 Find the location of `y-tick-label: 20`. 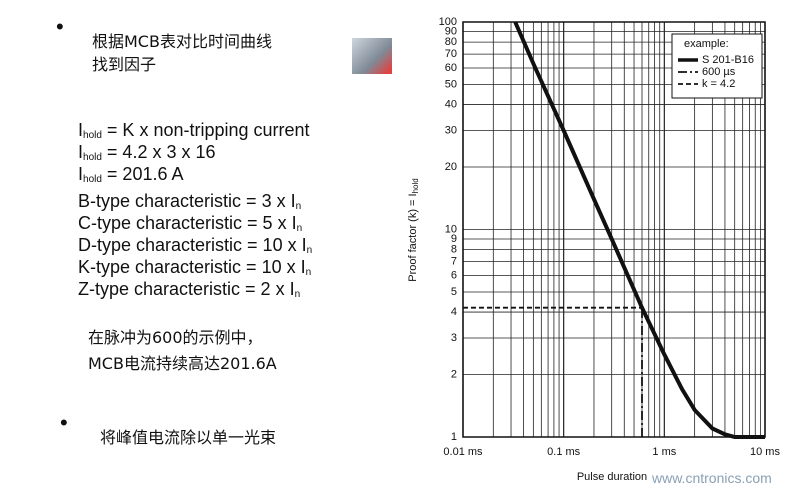

y-tick-label: 20 is located at coordinates (451, 167).